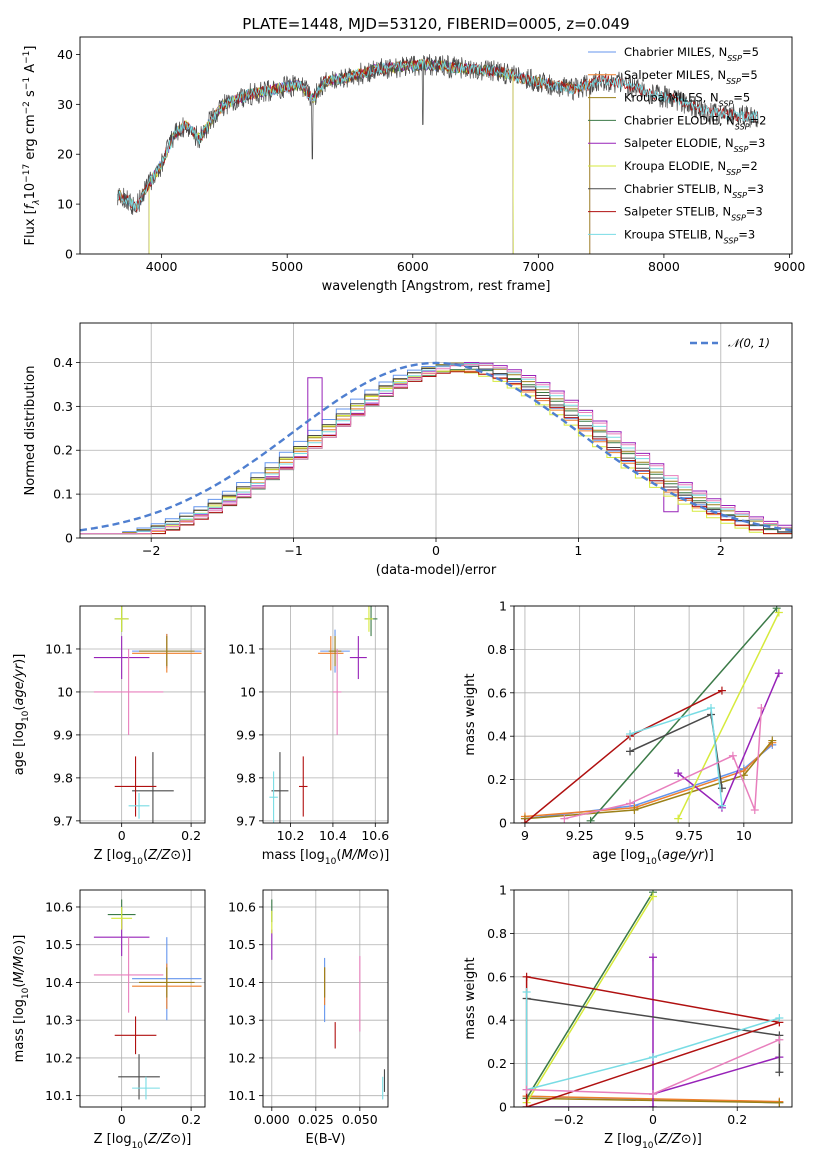  What do you see at coordinates (248, 691) in the screenshot?
I see `y-tick-label: 10` at bounding box center [248, 691].